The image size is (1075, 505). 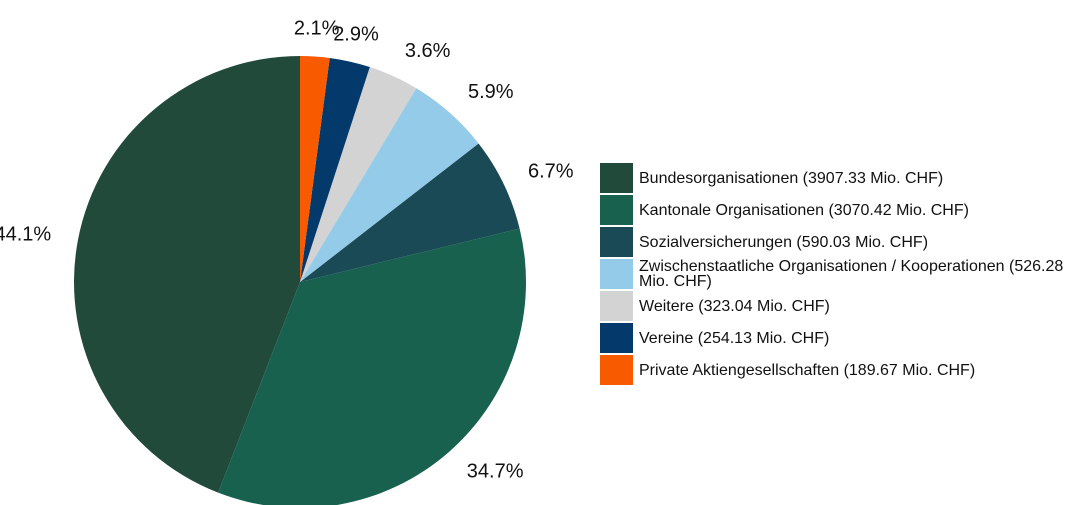 I want to click on legend-item: Vereine (254.13 Mio. CHF), so click(x=835, y=338).